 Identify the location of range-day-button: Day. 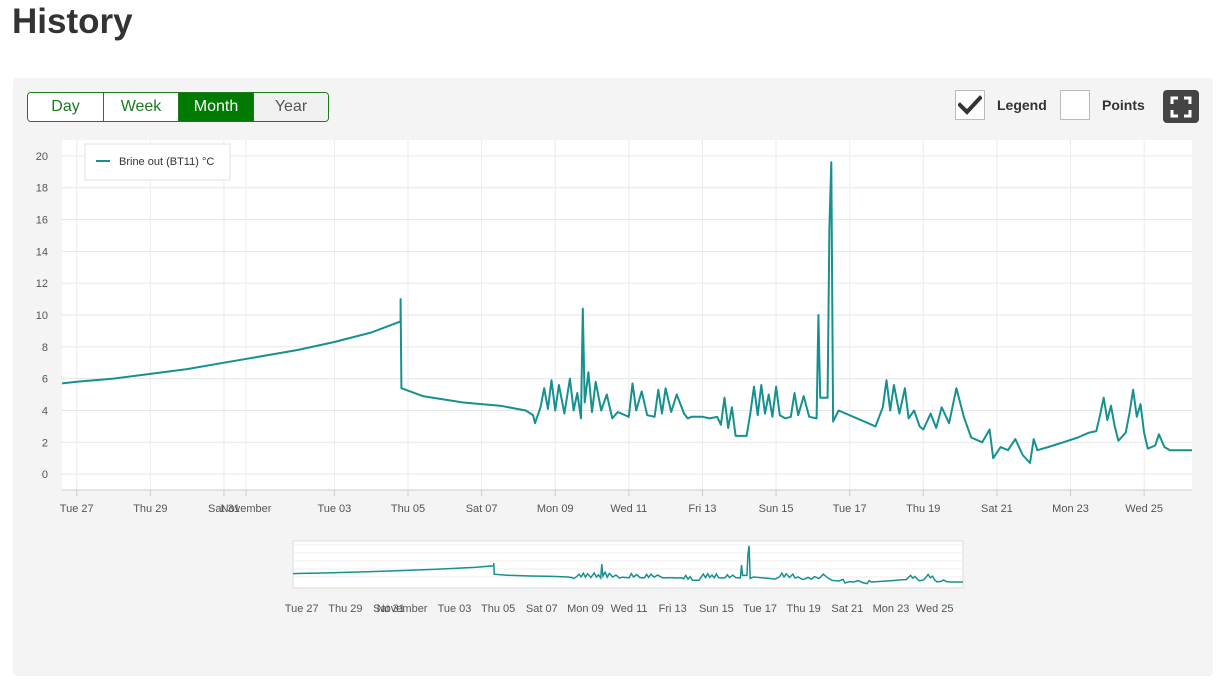
(65, 107).